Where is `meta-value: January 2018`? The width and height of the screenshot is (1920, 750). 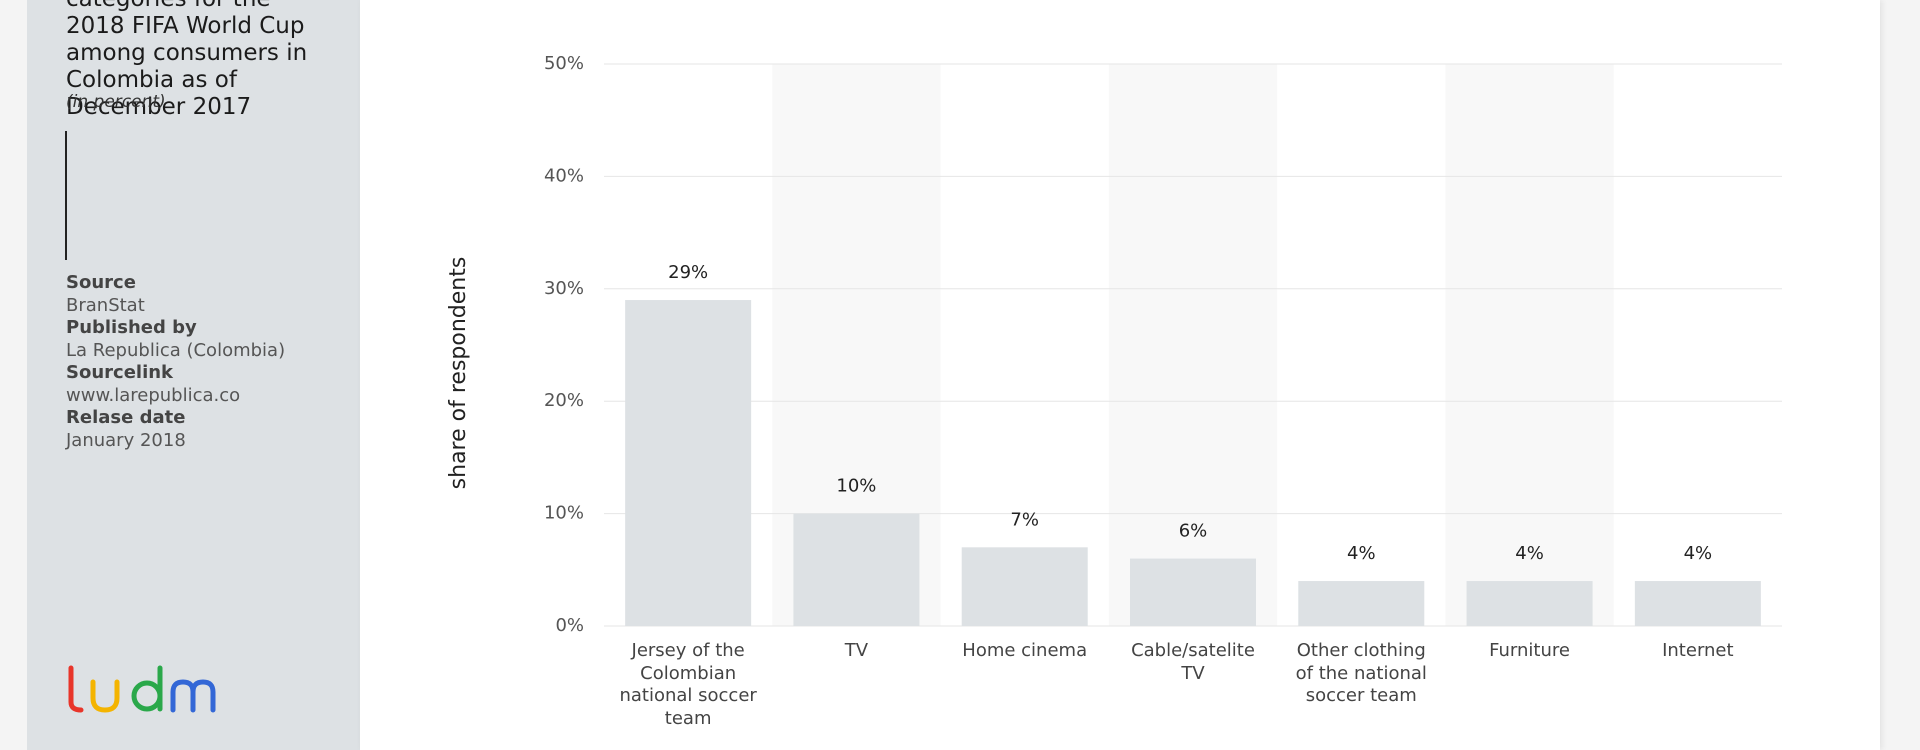
meta-value: January 2018 is located at coordinates (126, 440).